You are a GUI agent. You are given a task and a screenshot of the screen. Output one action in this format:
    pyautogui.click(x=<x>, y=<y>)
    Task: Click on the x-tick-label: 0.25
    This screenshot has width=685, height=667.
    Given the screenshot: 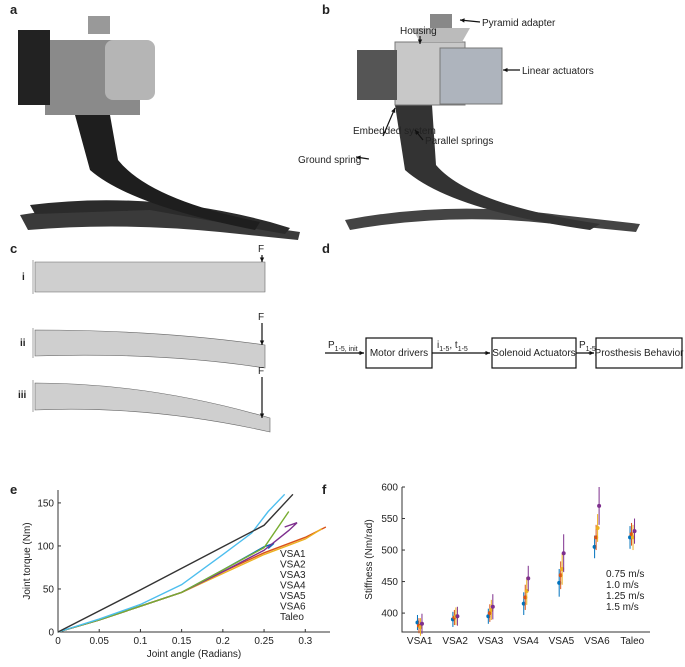 What is the action you would take?
    pyautogui.click(x=264, y=641)
    